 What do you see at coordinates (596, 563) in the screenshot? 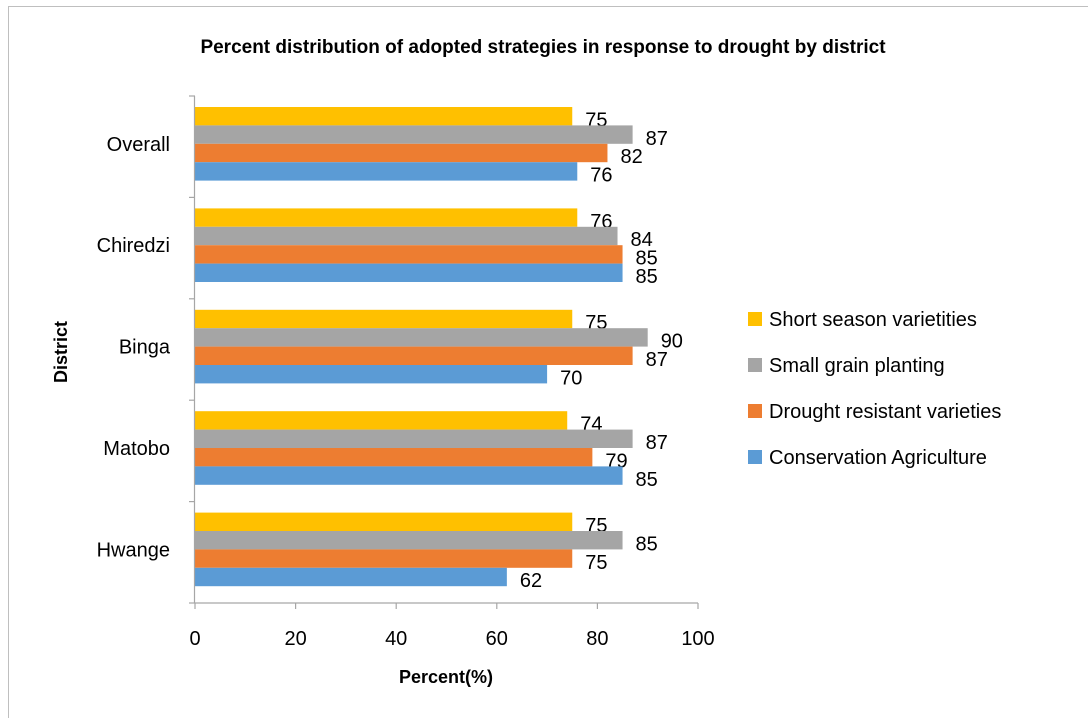
I see `data-label-hwange-2: 75` at bounding box center [596, 563].